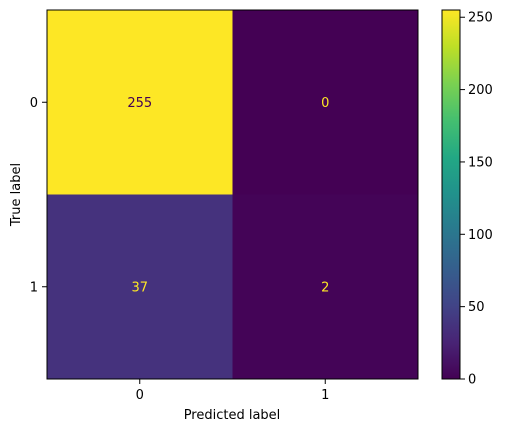  Describe the element at coordinates (232, 415) in the screenshot. I see `x-axis-label: Predicted label` at that location.